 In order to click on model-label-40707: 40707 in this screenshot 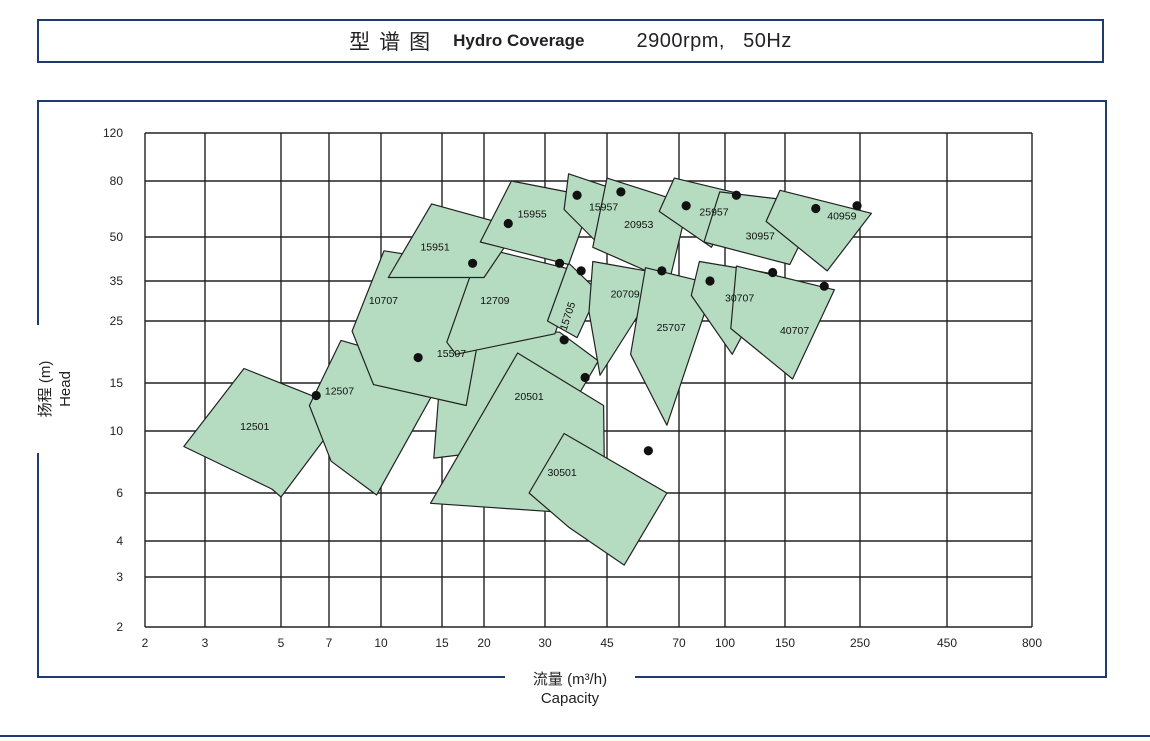, I will do `click(794, 331)`.